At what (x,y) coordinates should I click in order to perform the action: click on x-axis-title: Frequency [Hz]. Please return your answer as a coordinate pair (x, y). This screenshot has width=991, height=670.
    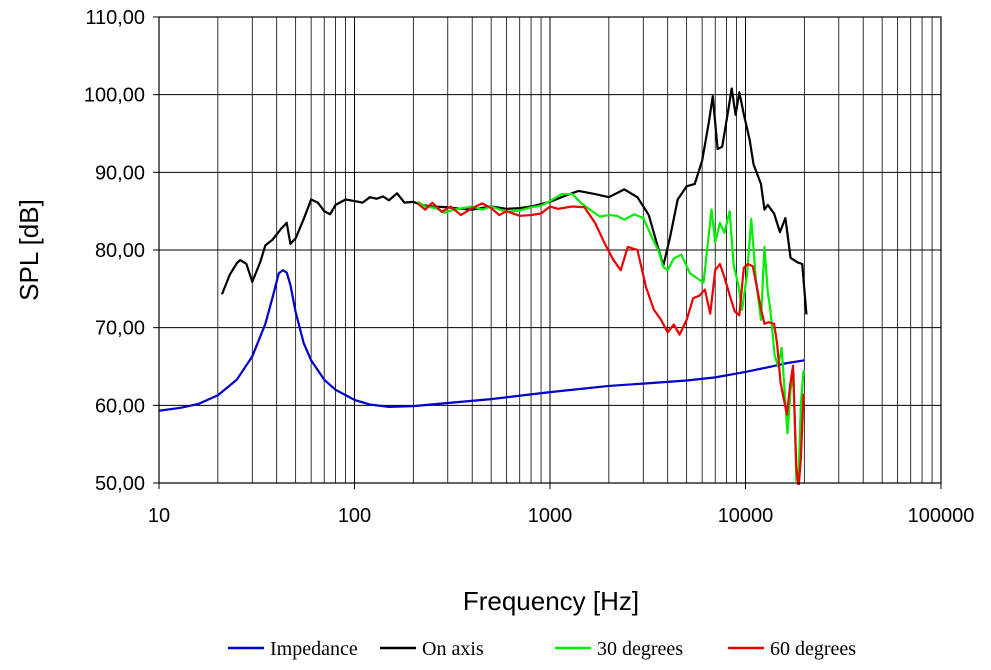
    Looking at the image, I should click on (551, 601).